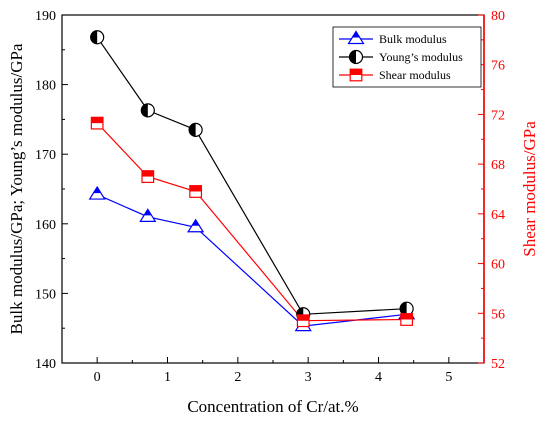 This screenshot has width=550, height=421. I want to click on x-tick-label: 2, so click(237, 377).